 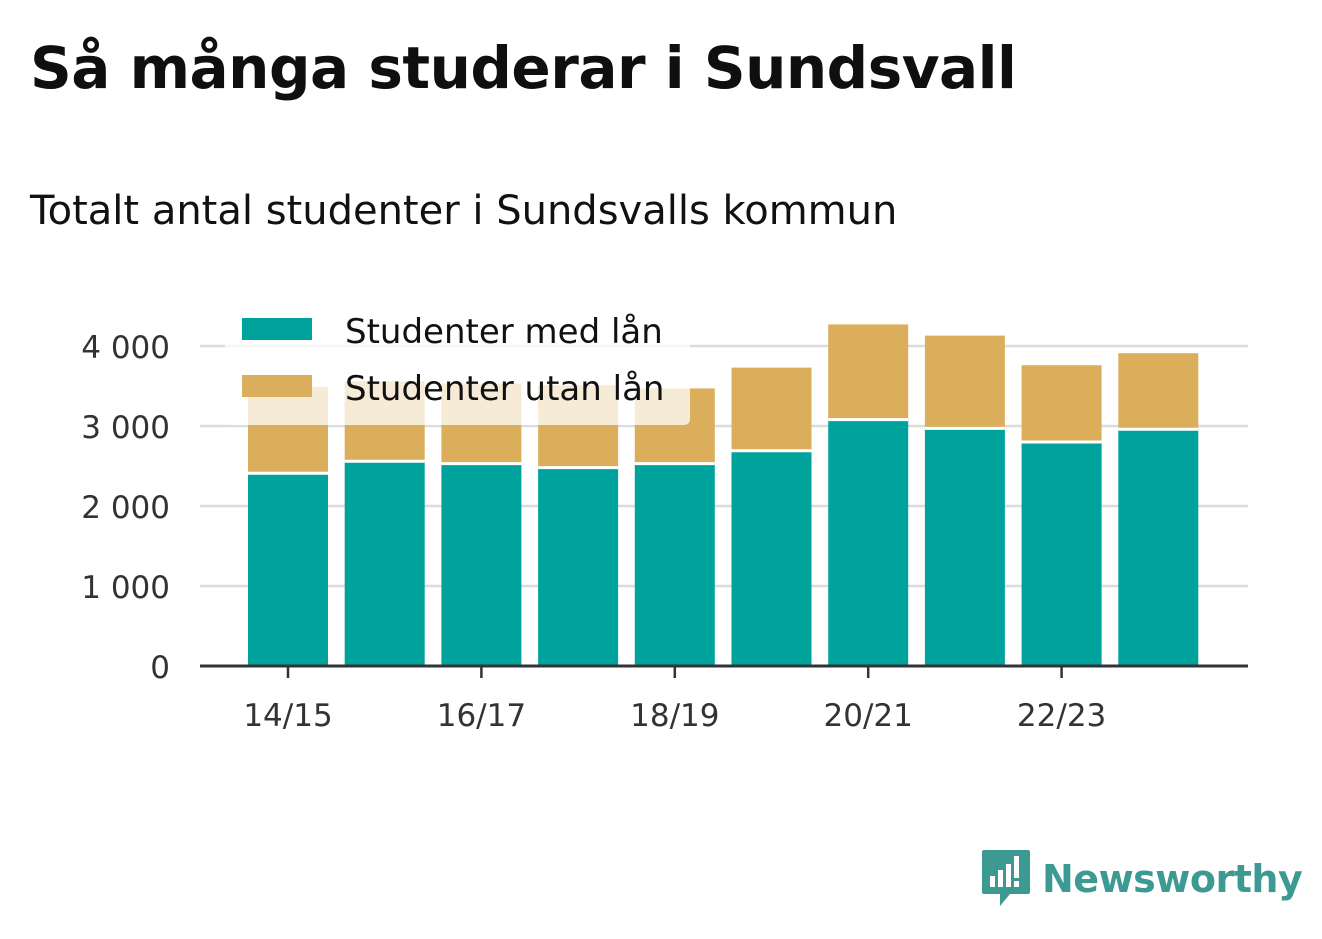 I want to click on brand-name: Newsworthy, so click(x=1172, y=879).